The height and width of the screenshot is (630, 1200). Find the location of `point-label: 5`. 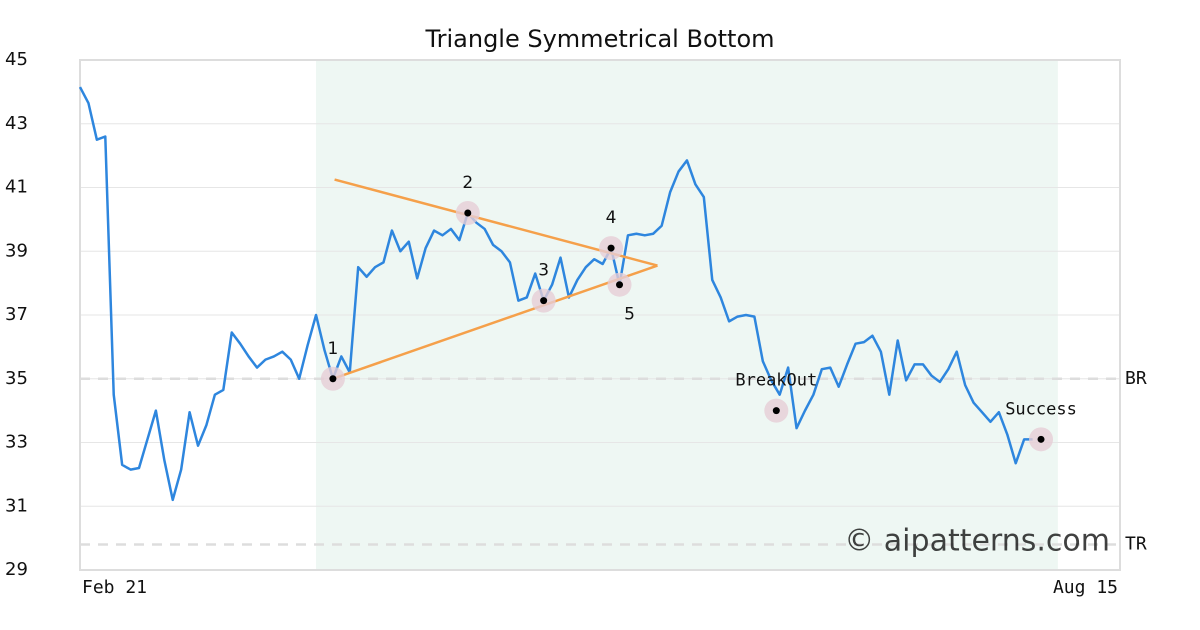

point-label: 5 is located at coordinates (629, 315).